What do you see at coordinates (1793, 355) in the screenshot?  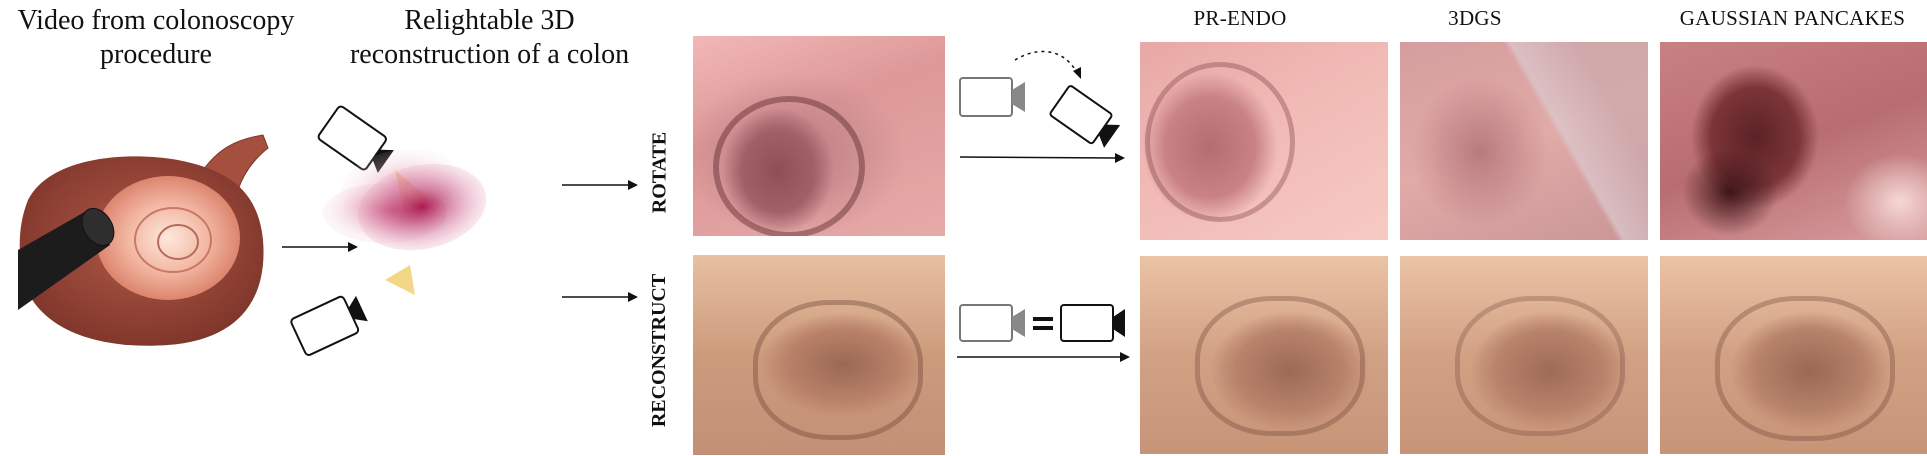 I see `reconstruct-gaussian-pancakes-image` at bounding box center [1793, 355].